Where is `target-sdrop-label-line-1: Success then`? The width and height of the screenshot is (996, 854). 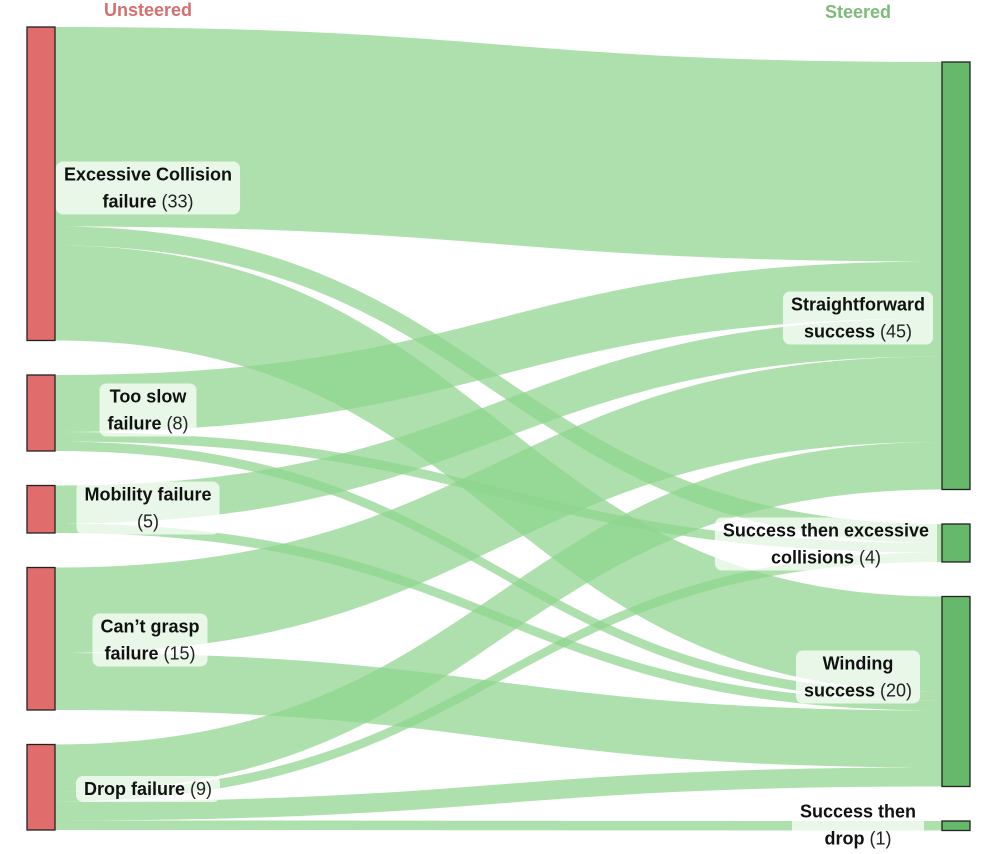 target-sdrop-label-line-1: Success then is located at coordinates (858, 812).